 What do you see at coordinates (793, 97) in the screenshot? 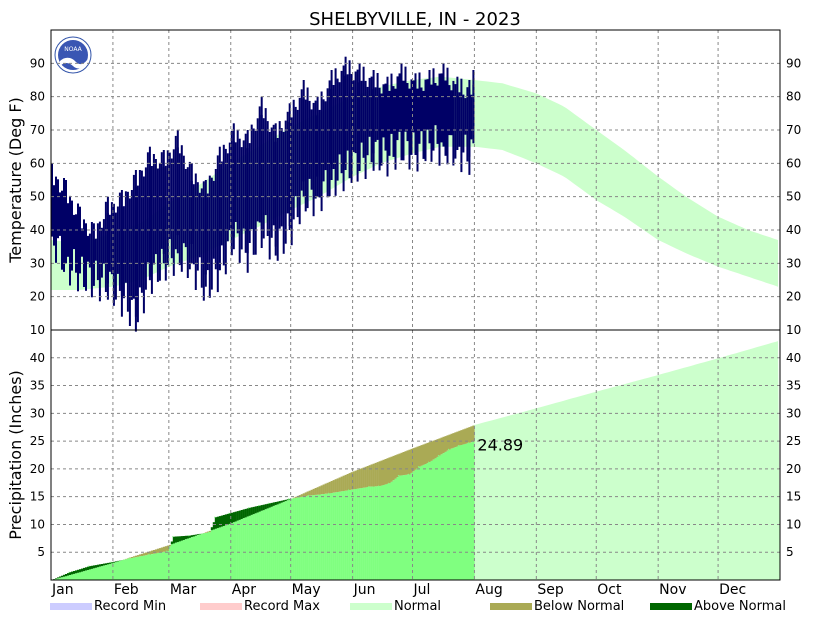
I see `temperature-y-tick-label-right: 80` at bounding box center [793, 97].